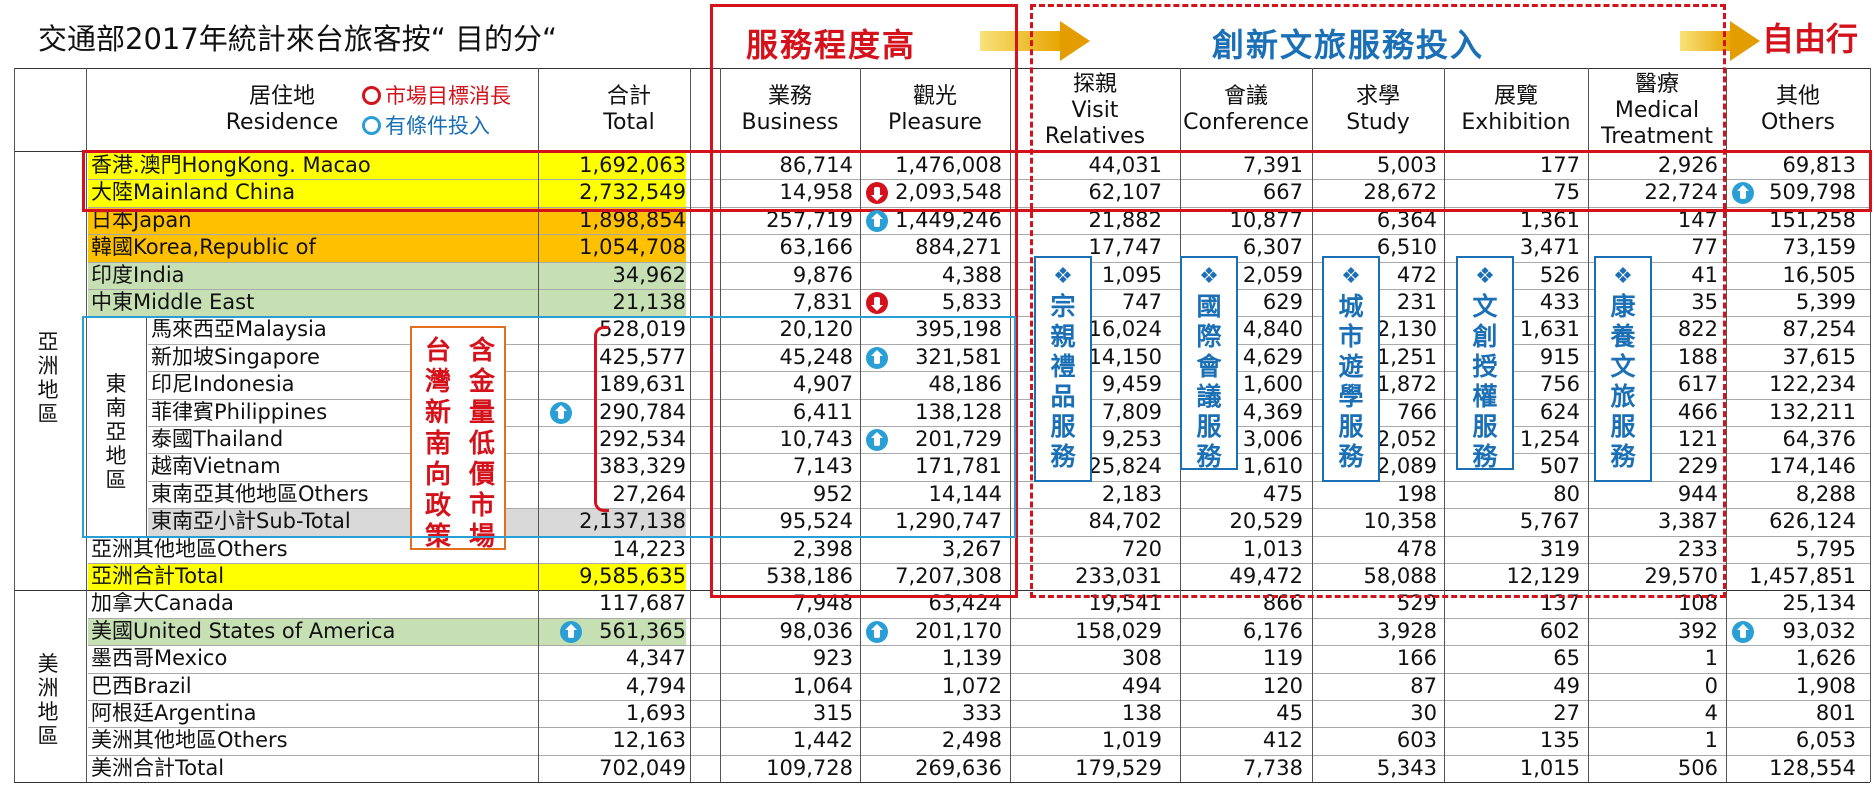 The image size is (1874, 800). I want to click on cell-study: 603, so click(1416, 740).